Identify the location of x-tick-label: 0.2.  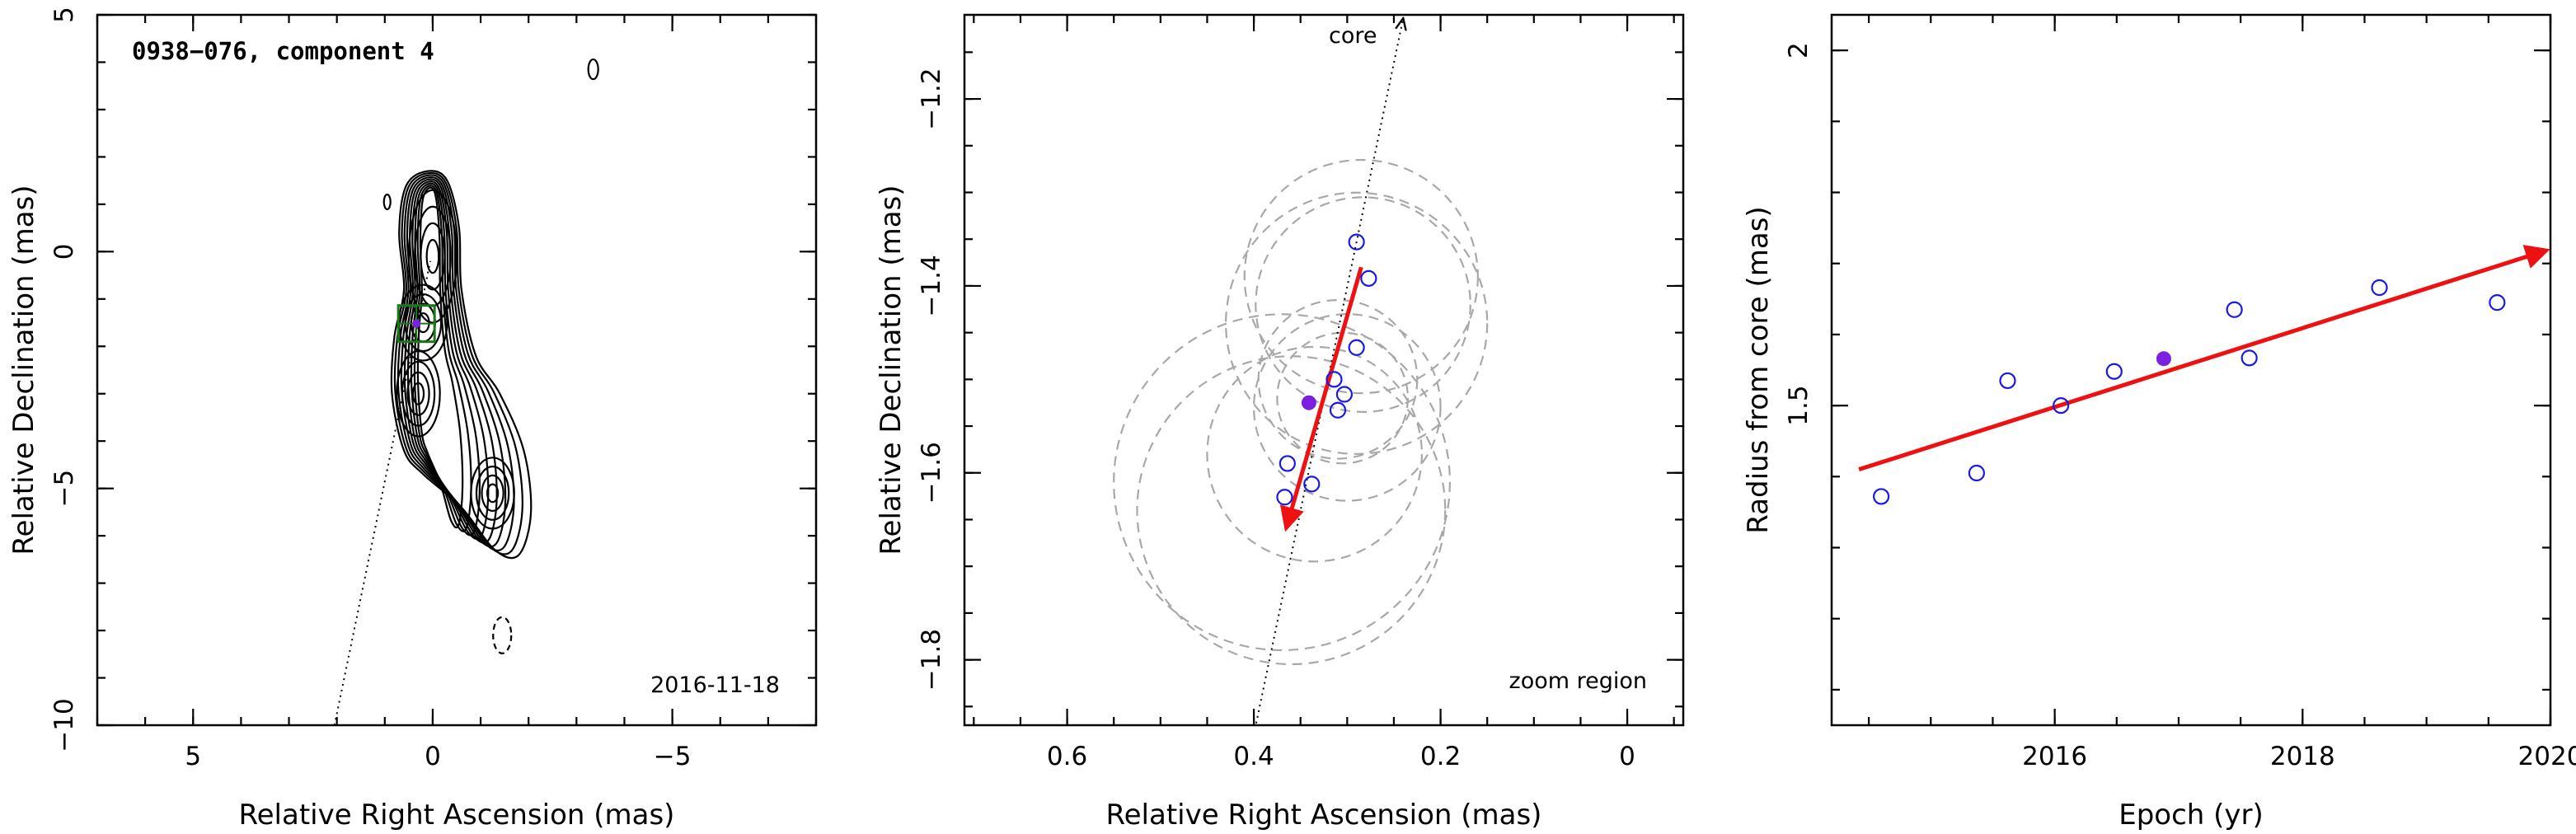
(1441, 756).